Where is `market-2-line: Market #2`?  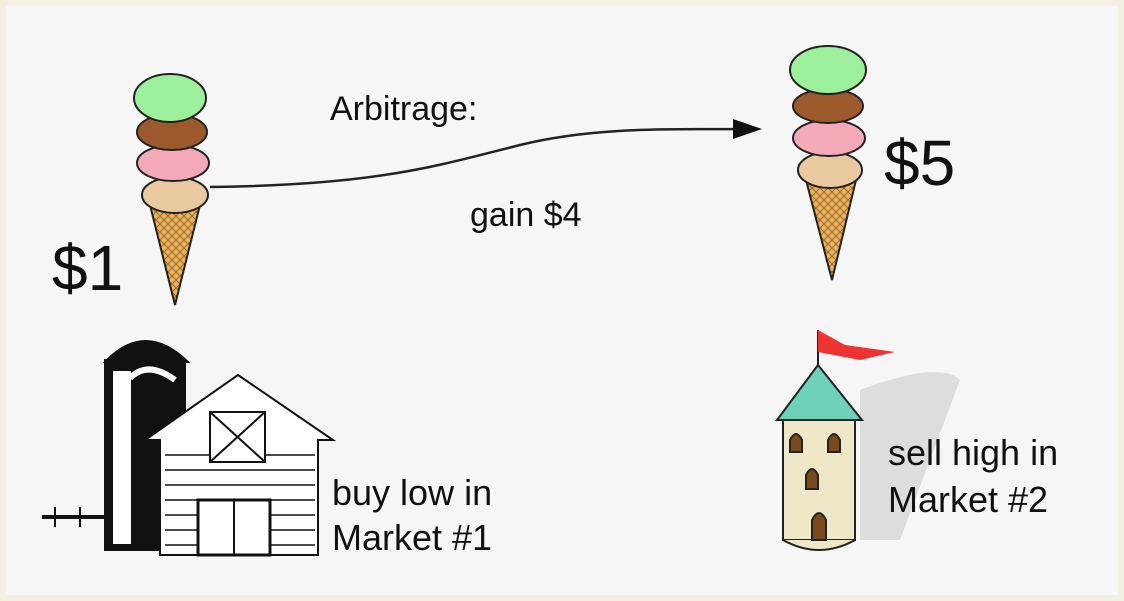 market-2-line: Market #2 is located at coordinates (968, 499).